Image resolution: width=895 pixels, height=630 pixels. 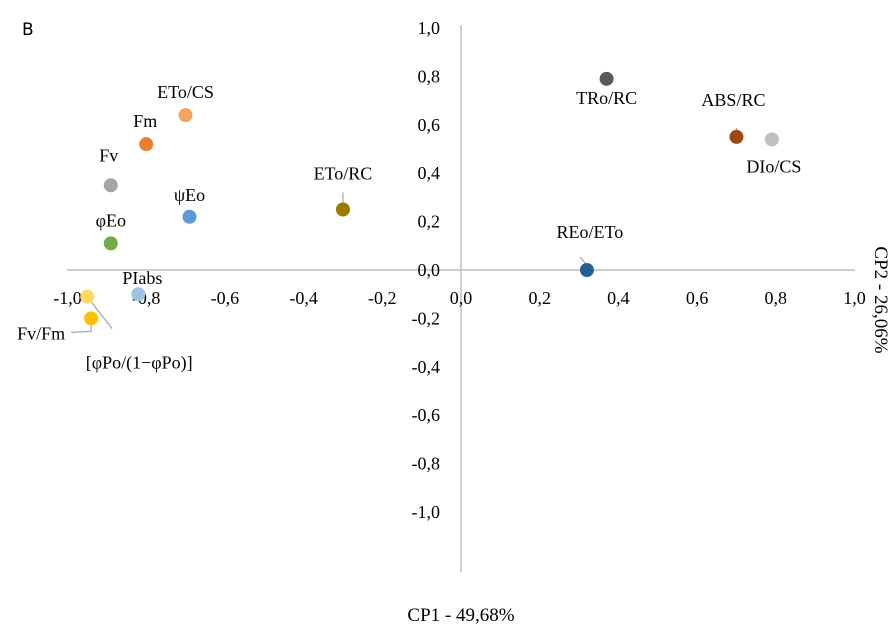 What do you see at coordinates (426, 464) in the screenshot?
I see `y-tick-label: -0,8` at bounding box center [426, 464].